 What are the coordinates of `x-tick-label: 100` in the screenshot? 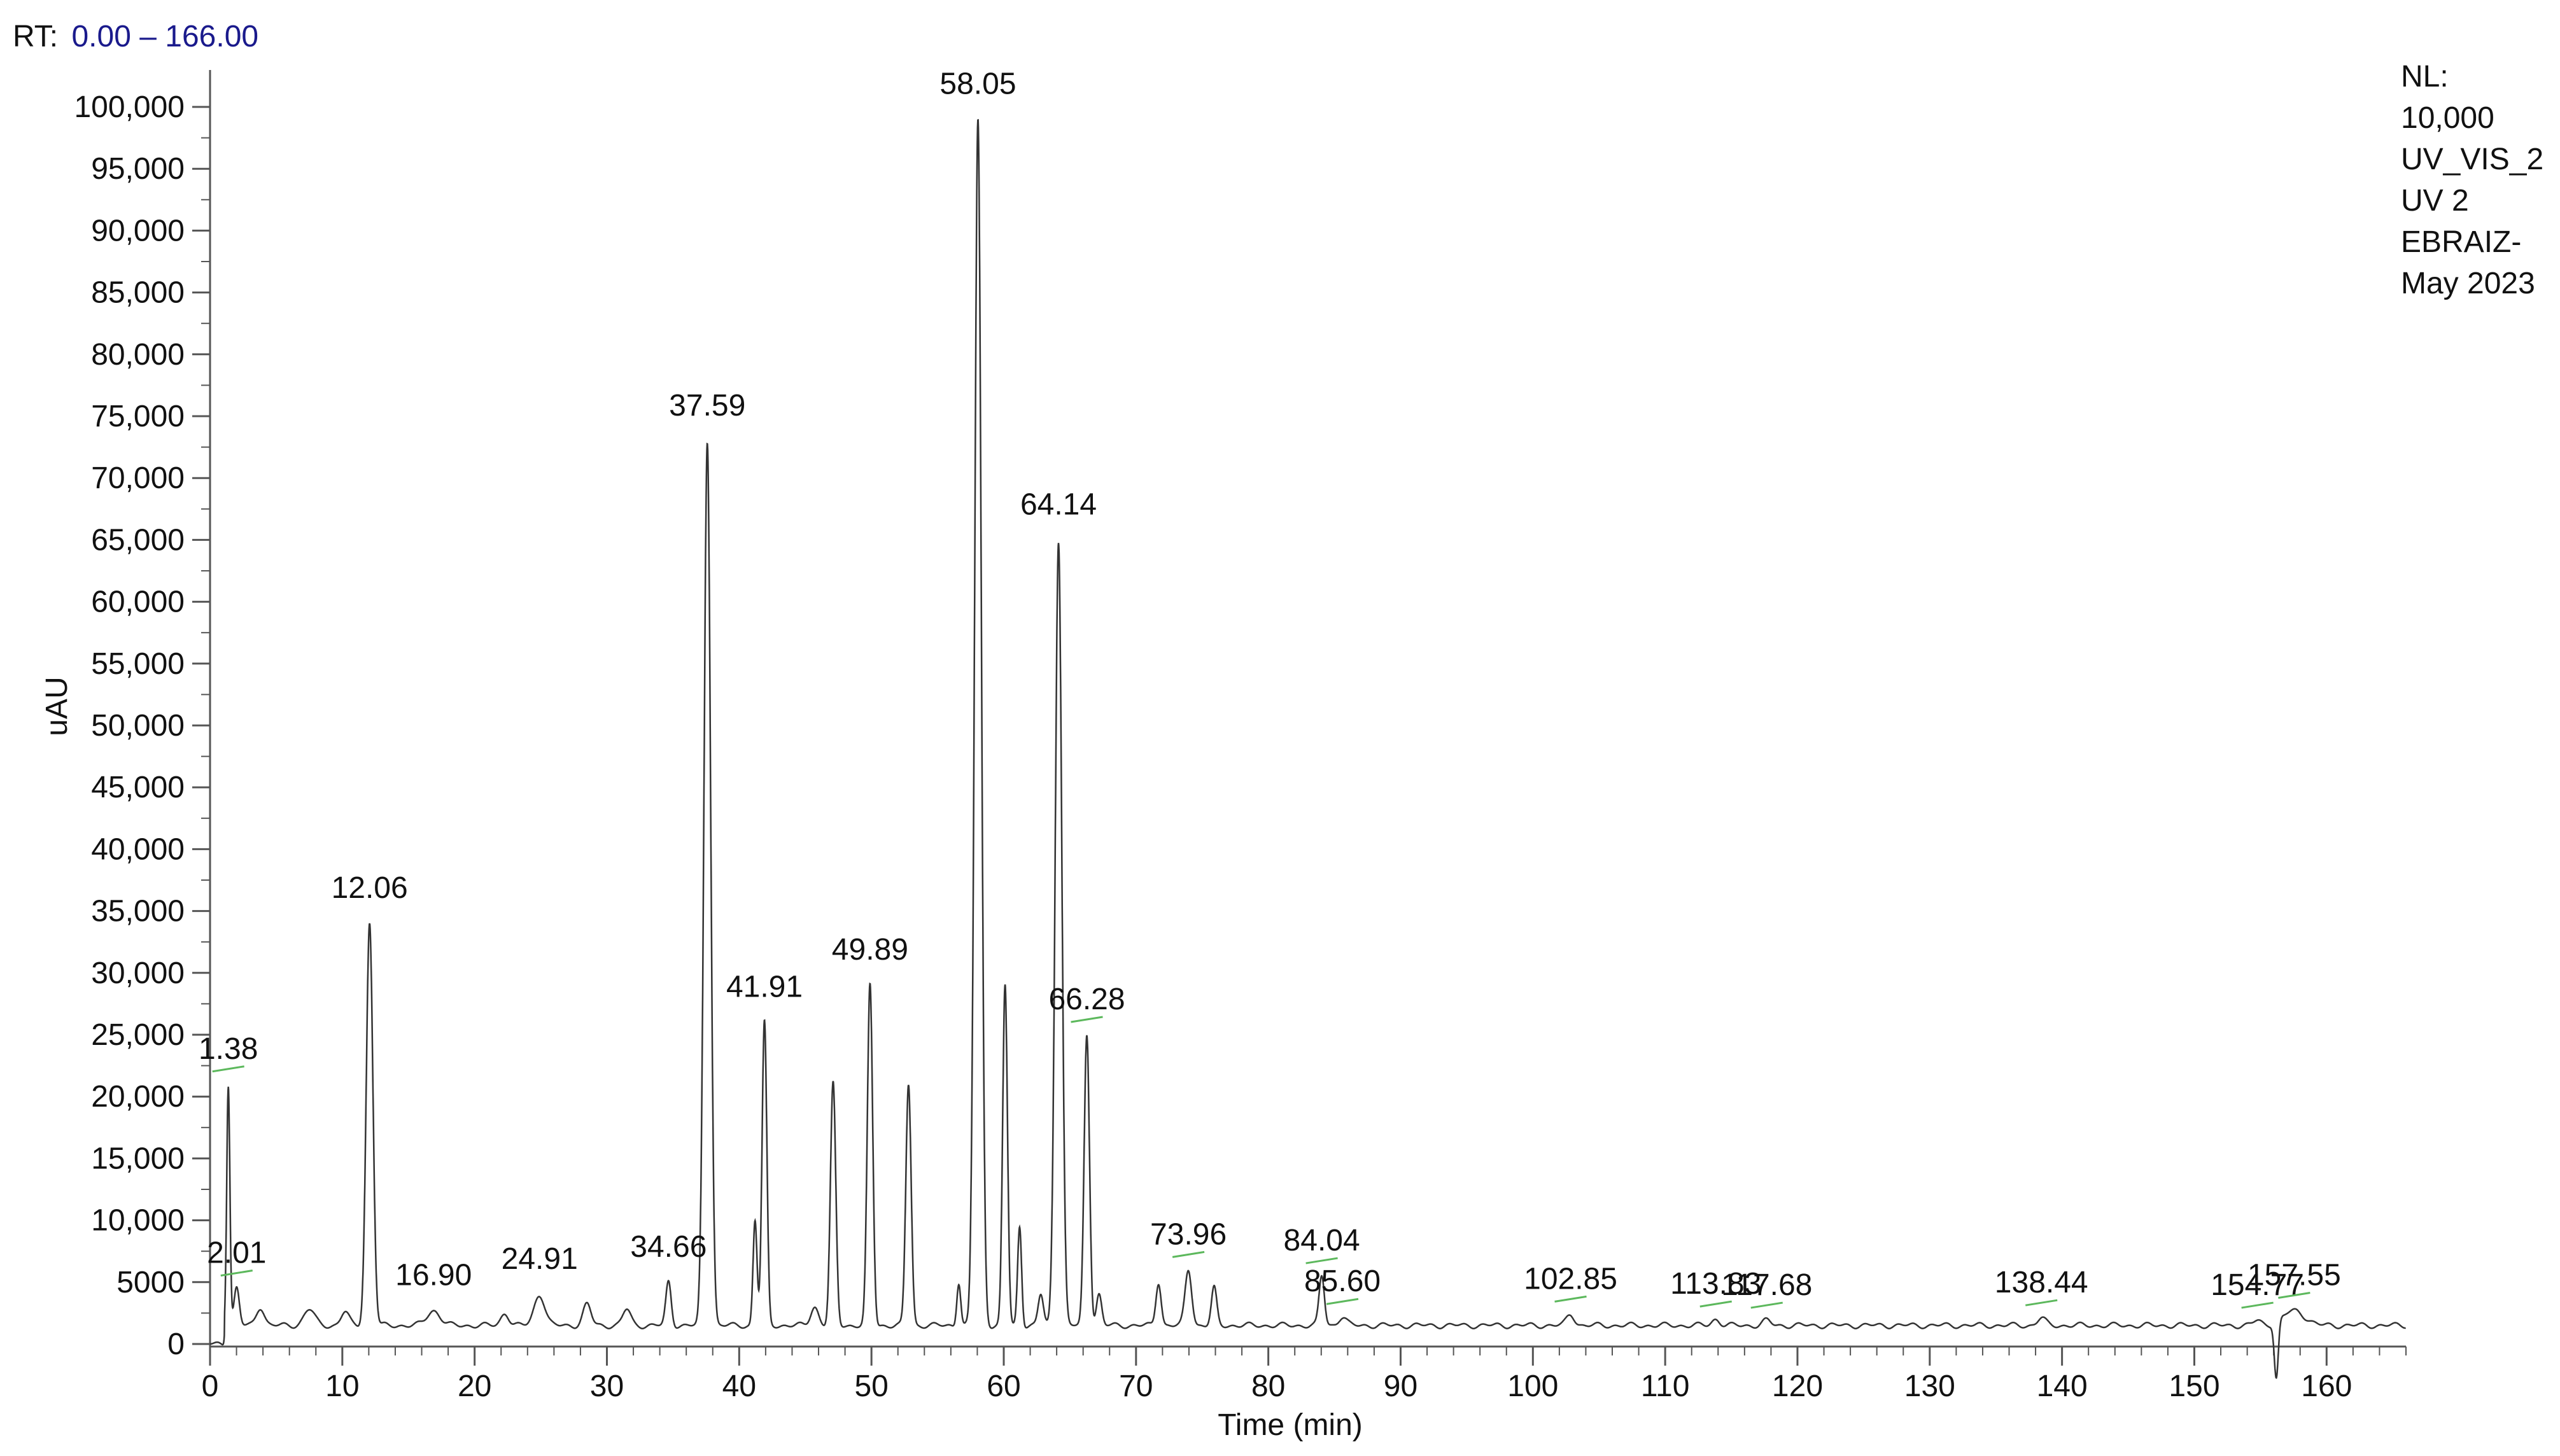 It's located at (1532, 1386).